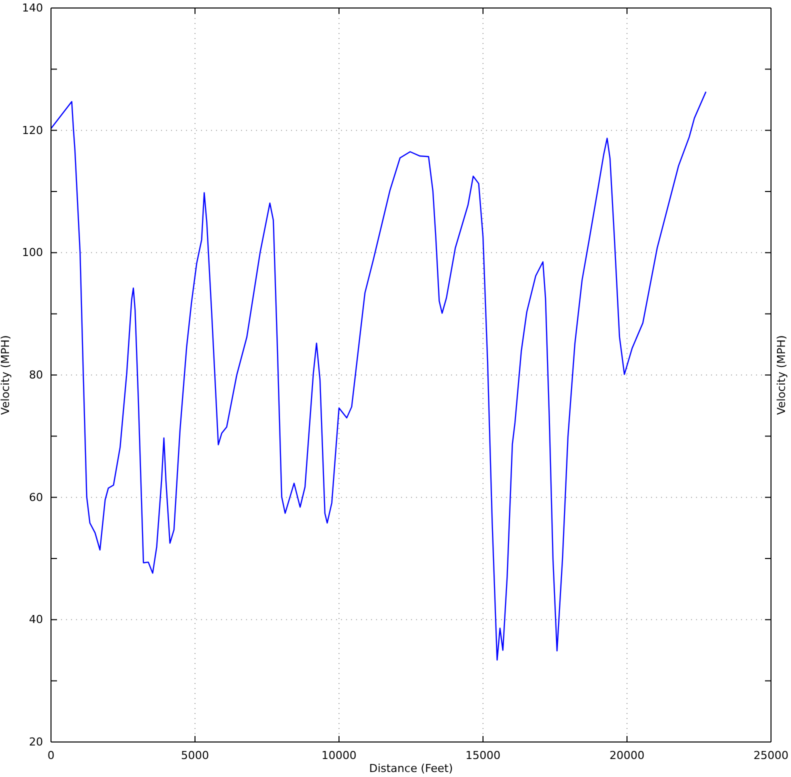  I want to click on y-axis-title: Velocity (MPH), so click(6, 375).